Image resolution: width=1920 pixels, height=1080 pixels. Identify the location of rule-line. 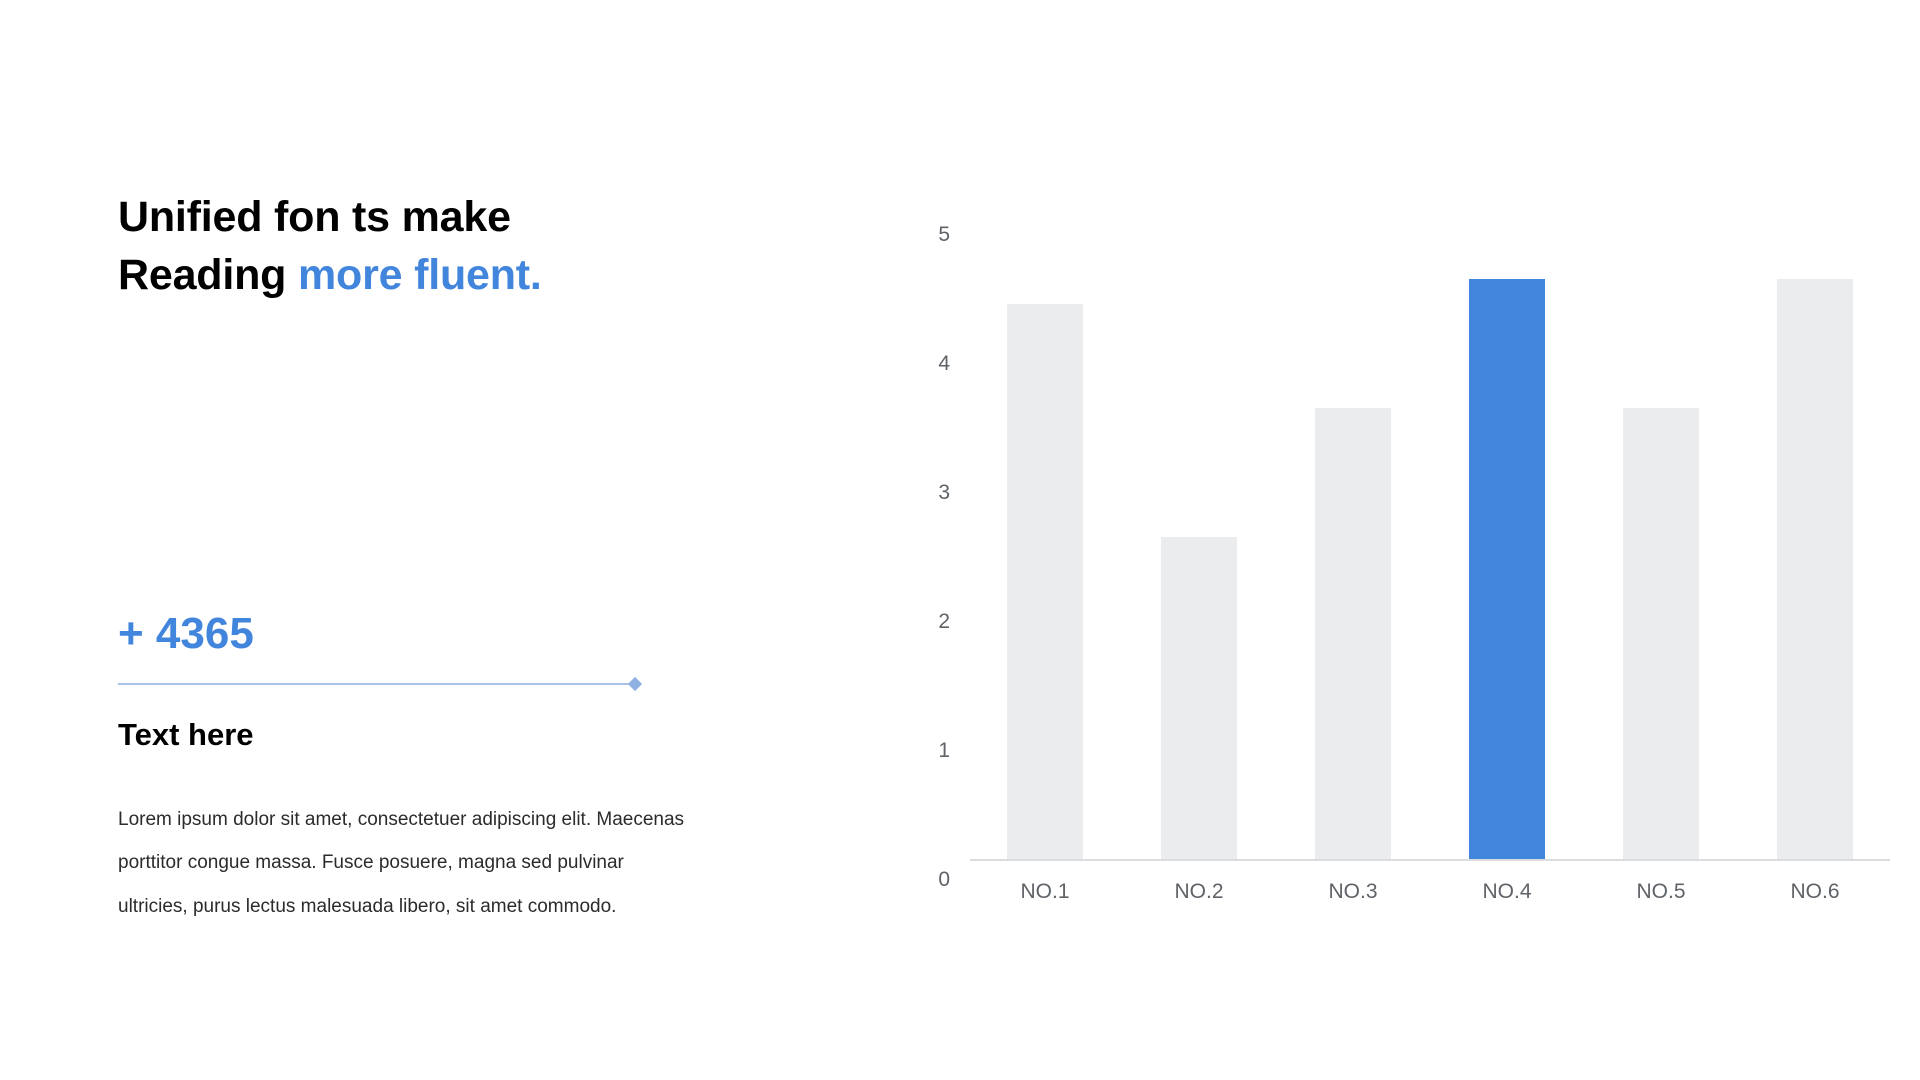
(378, 684).